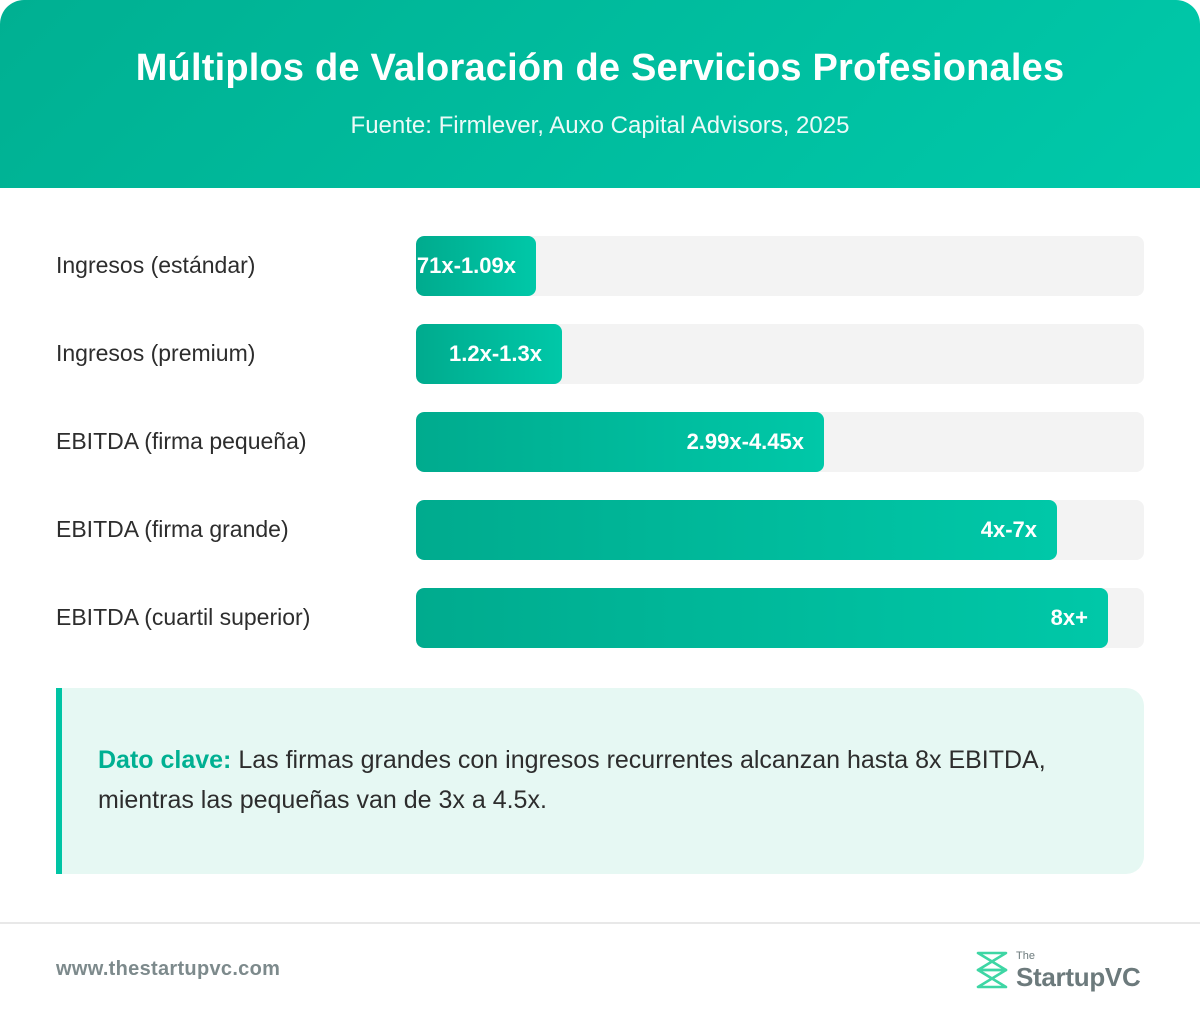 The image size is (1200, 1022). What do you see at coordinates (1078, 977) in the screenshot?
I see `logo-name-text: StartupVC` at bounding box center [1078, 977].